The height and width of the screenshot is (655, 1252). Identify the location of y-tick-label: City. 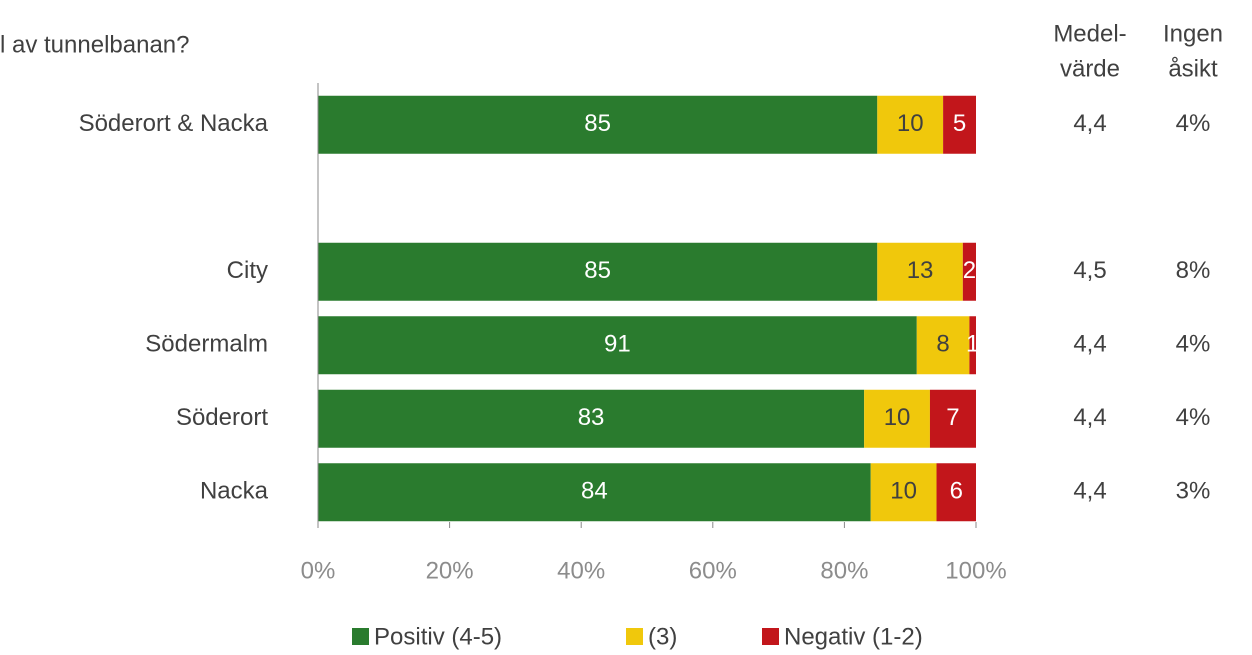
(247, 270).